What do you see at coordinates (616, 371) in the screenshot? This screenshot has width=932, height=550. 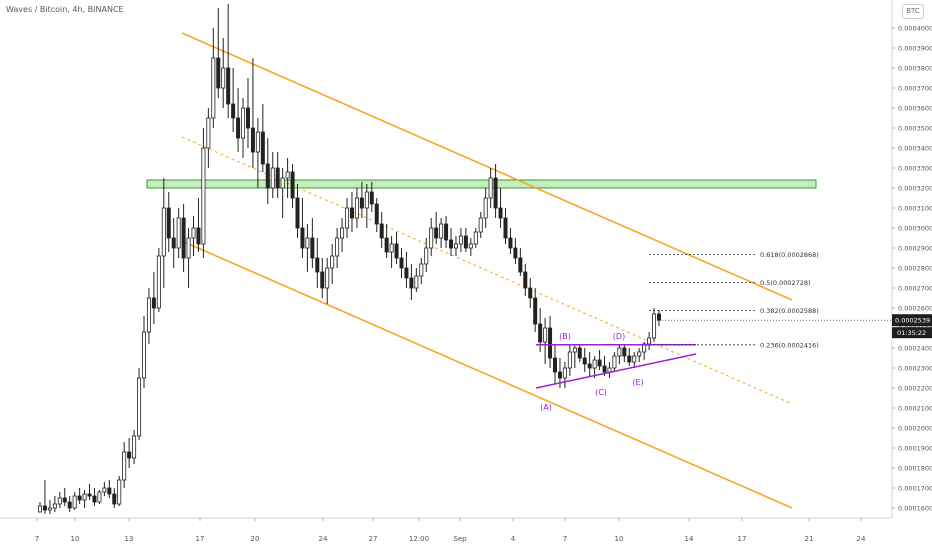 I see `triangle-lower-line` at bounding box center [616, 371].